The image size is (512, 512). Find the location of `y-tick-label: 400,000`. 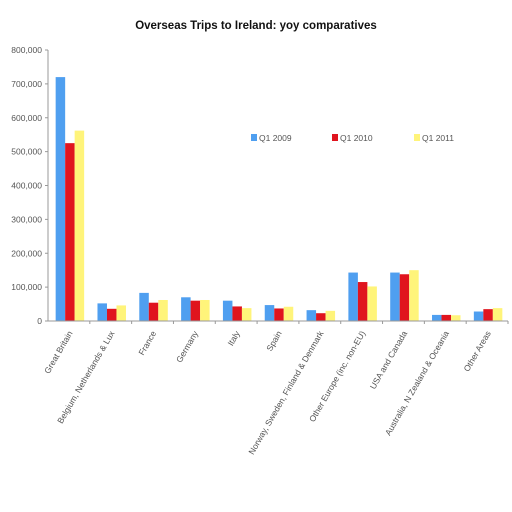

y-tick-label: 400,000 is located at coordinates (26, 186).